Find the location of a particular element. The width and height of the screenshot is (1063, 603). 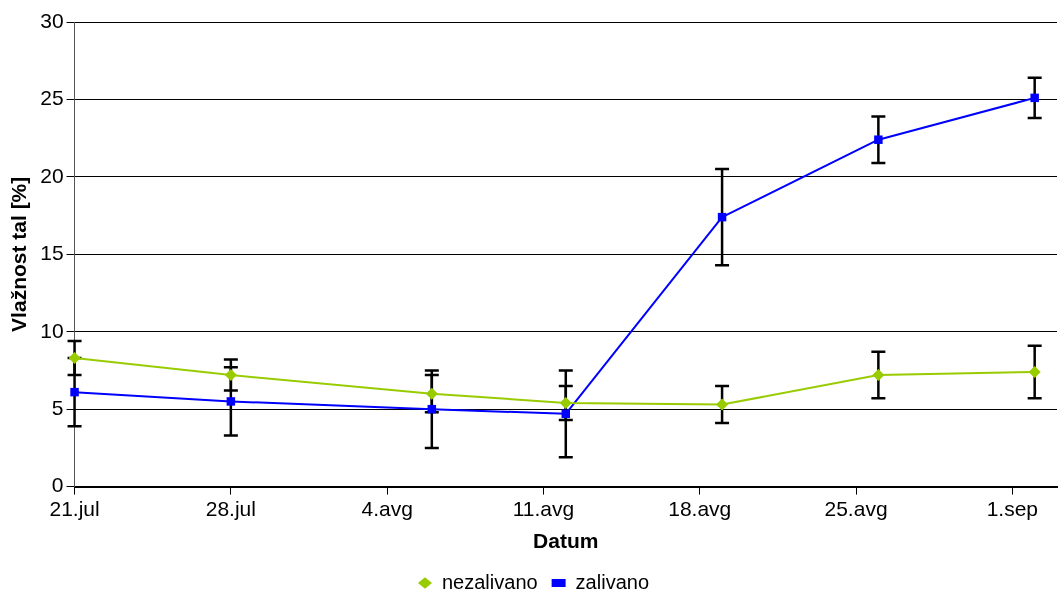

y-tick-label: 25 is located at coordinates (52, 98).